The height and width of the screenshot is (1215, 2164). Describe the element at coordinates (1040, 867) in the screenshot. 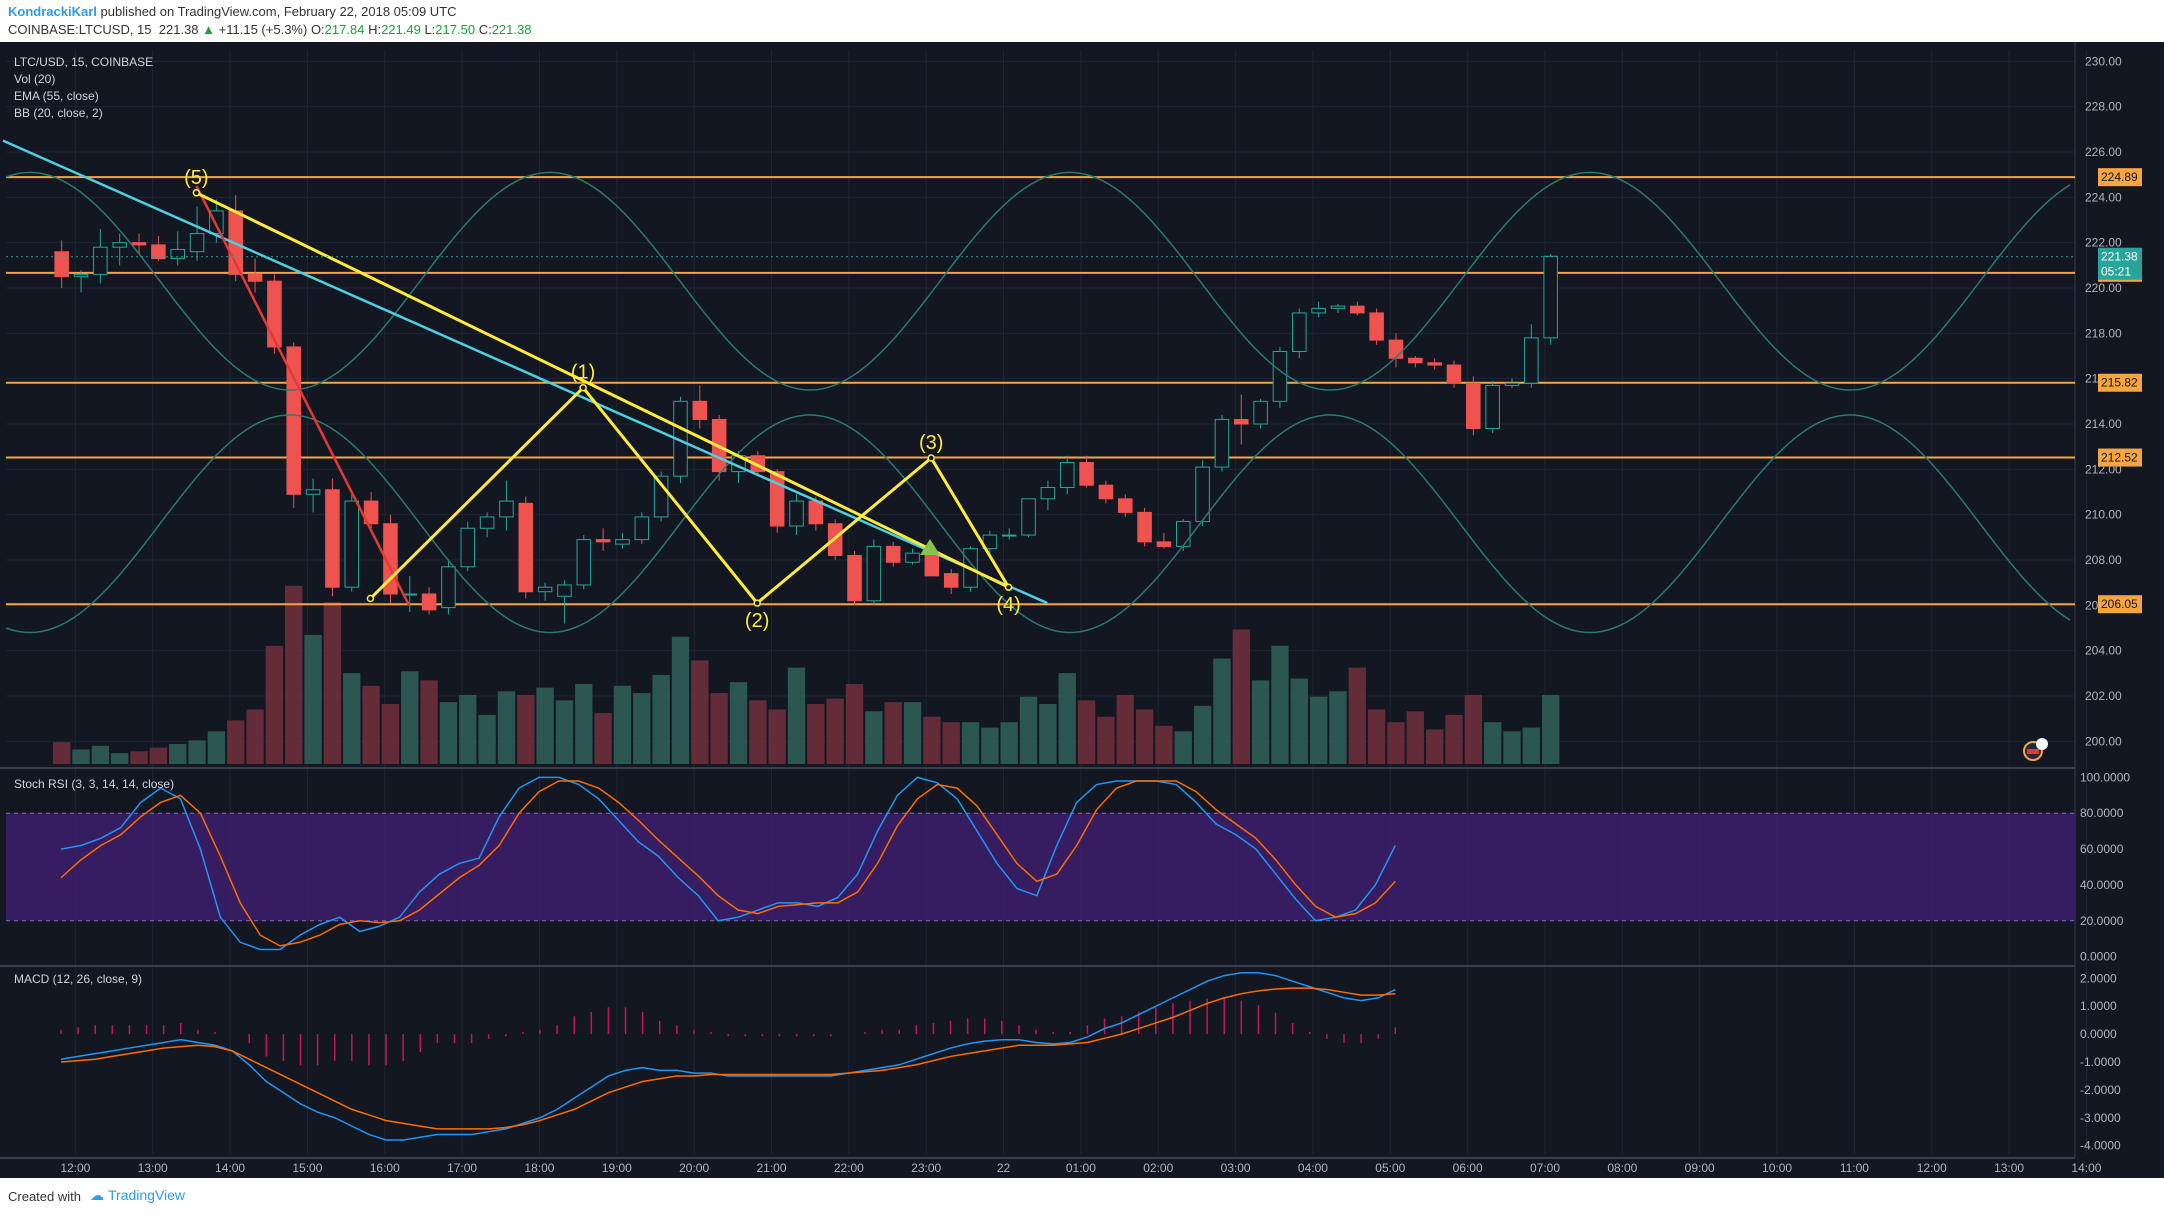

I see `rsi-band-fill` at that location.